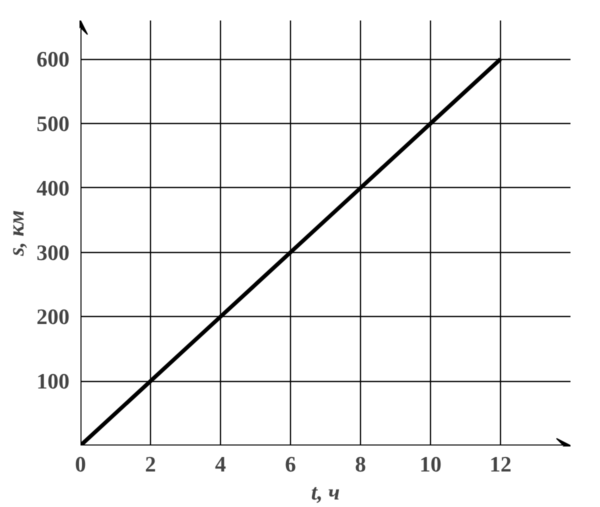 The height and width of the screenshot is (507, 600). What do you see at coordinates (53, 187) in the screenshot?
I see `y-tick-label: 400` at bounding box center [53, 187].